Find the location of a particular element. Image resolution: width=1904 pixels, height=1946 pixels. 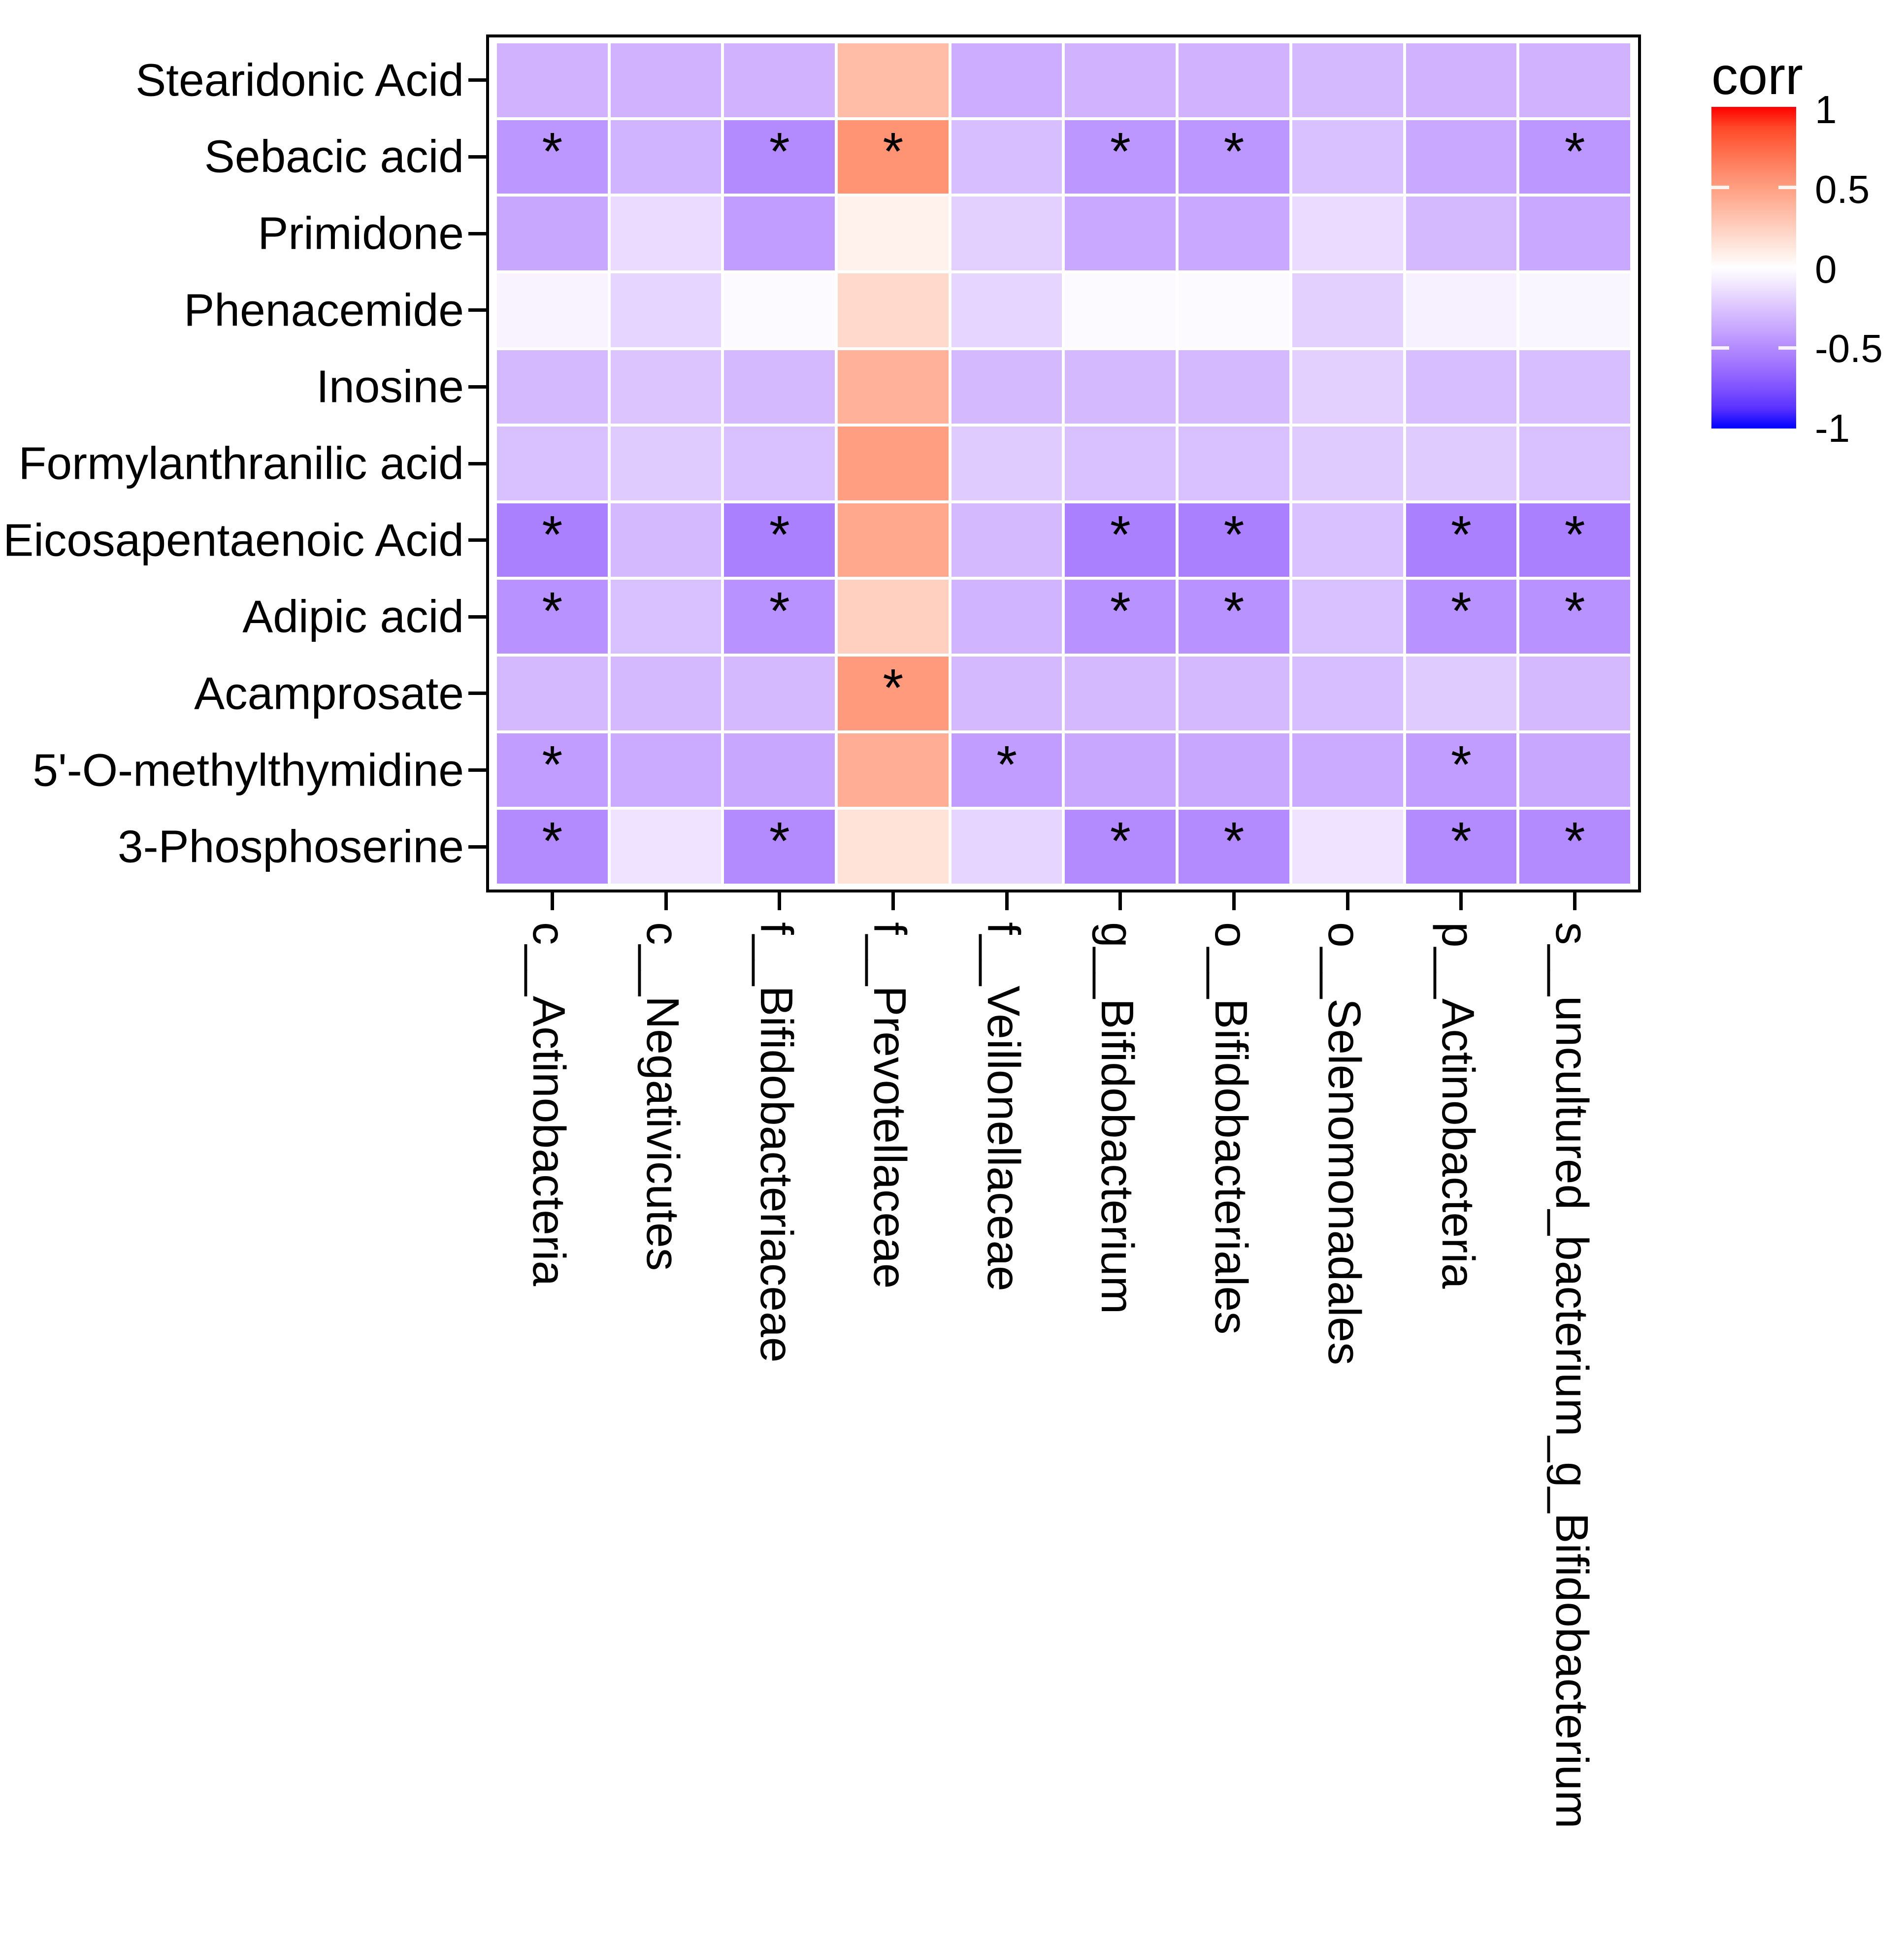

legend-tick-label: 0 is located at coordinates (1826, 269).